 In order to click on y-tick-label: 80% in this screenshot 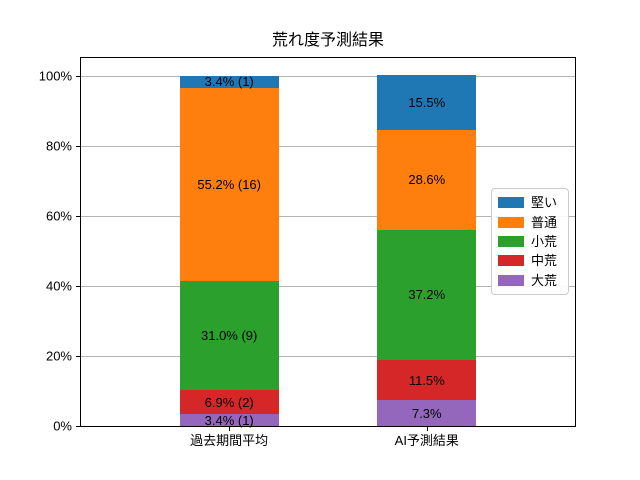, I will do `click(58, 146)`.